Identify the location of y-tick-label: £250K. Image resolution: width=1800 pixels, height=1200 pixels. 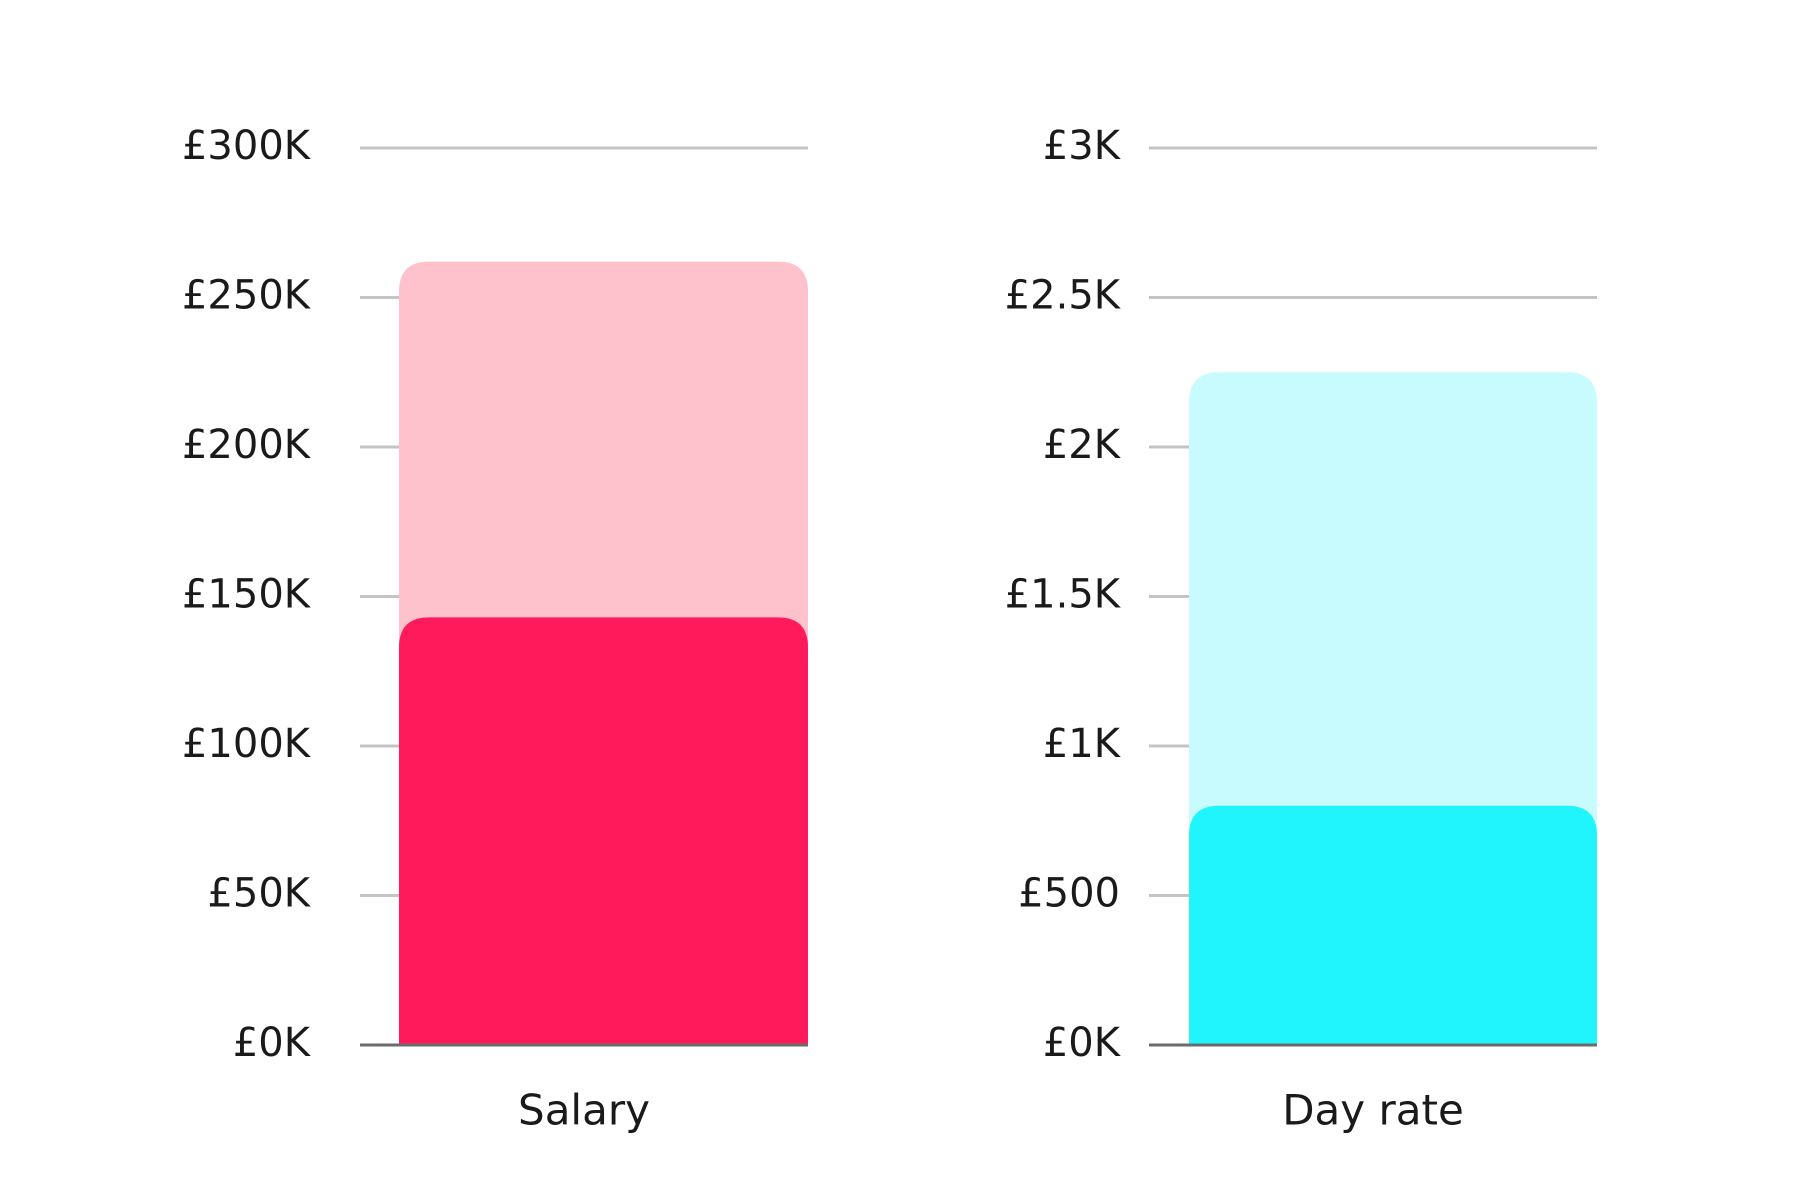
(247, 296).